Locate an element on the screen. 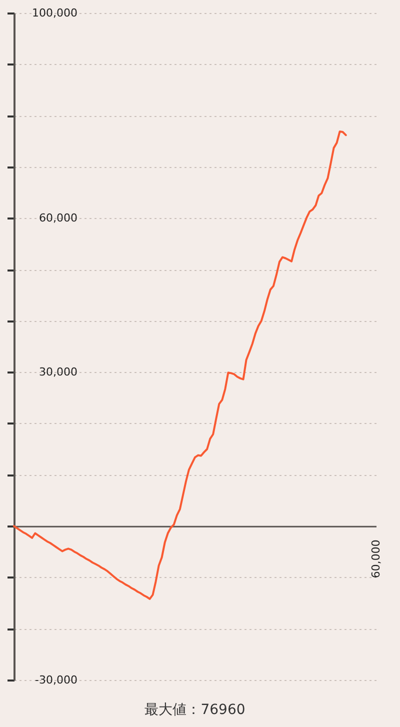 The height and width of the screenshot is (727, 400). y-tick-label: 30,000 is located at coordinates (58, 372).